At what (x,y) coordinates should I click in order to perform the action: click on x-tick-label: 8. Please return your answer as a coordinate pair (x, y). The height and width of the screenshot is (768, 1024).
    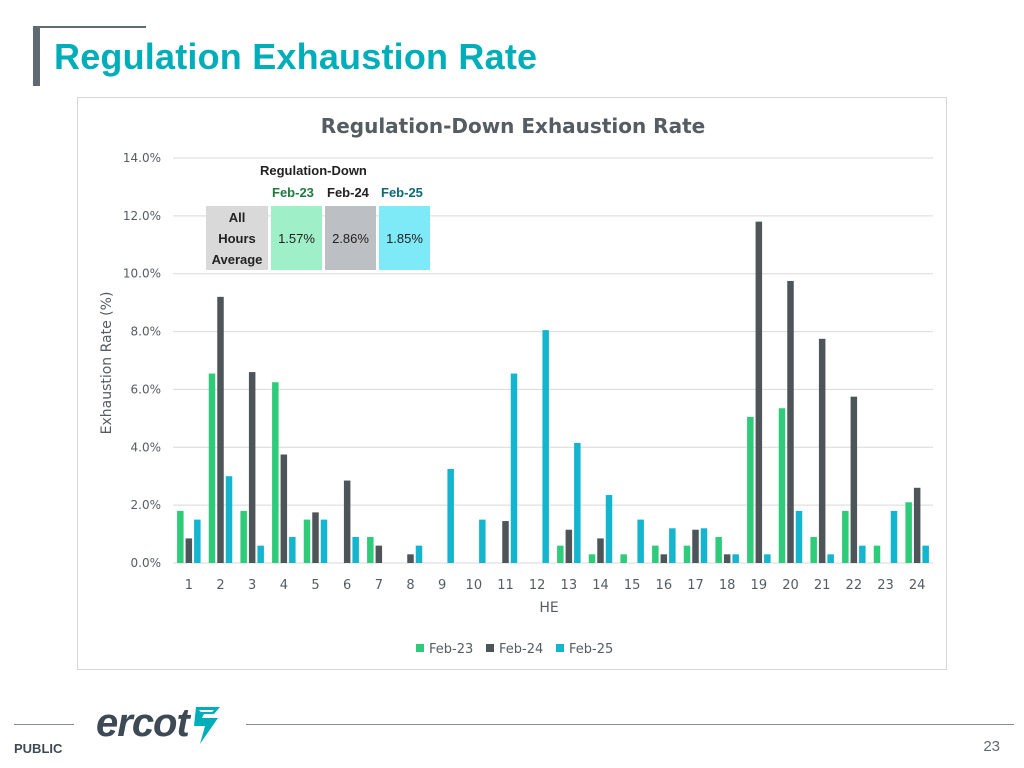
    Looking at the image, I should click on (410, 585).